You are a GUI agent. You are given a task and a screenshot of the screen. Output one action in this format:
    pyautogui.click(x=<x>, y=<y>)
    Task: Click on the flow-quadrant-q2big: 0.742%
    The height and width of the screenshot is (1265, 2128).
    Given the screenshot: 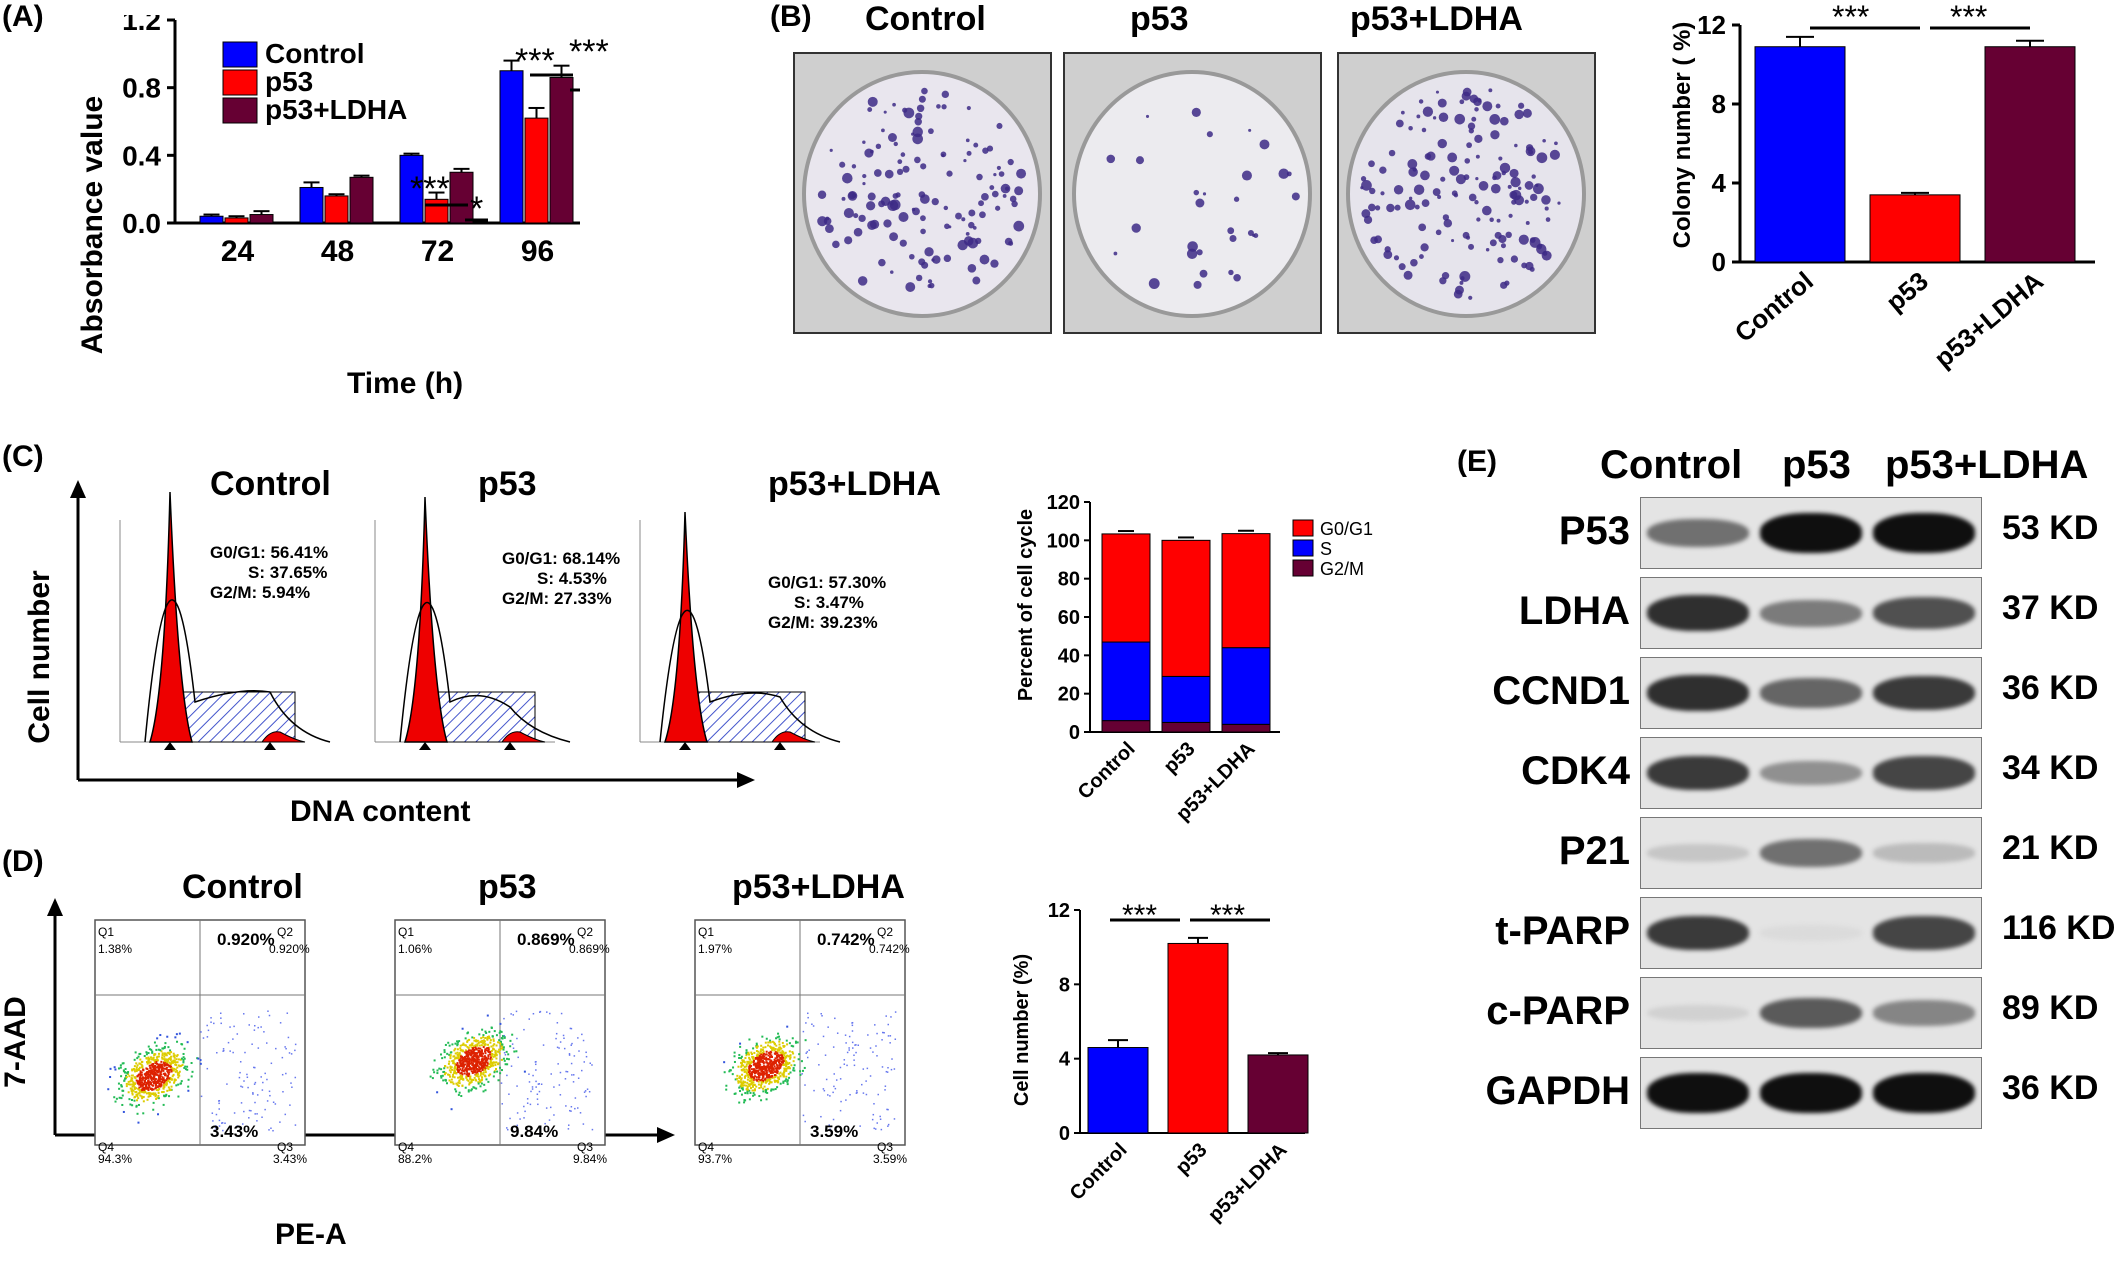 What is the action you would take?
    pyautogui.click(x=846, y=939)
    